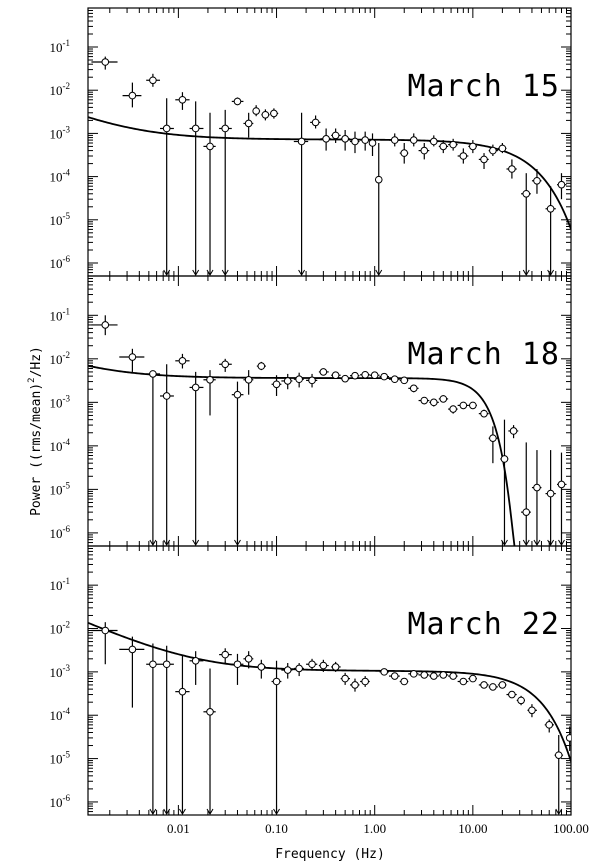 The width and height of the screenshot is (607, 863). I want to click on panel-title: March 15, so click(484, 86).